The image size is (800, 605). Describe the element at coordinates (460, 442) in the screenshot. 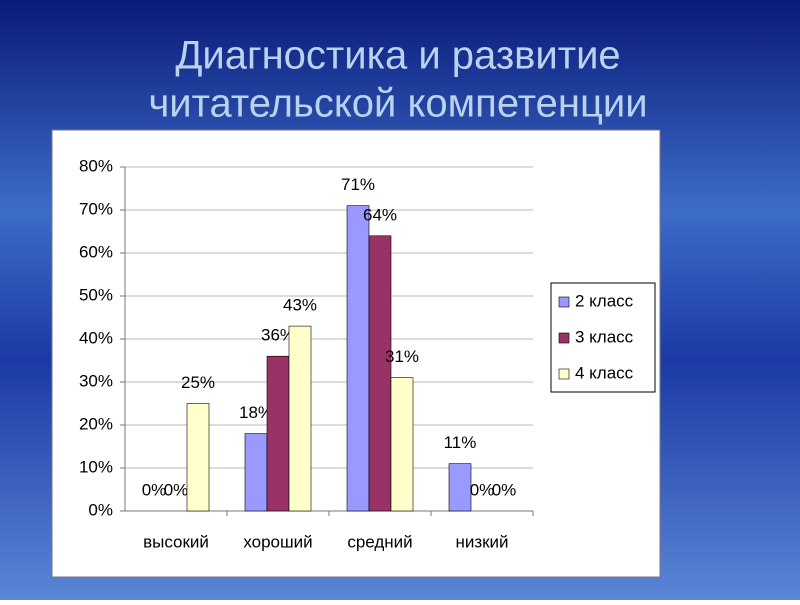

I see `value-label: 11%` at that location.